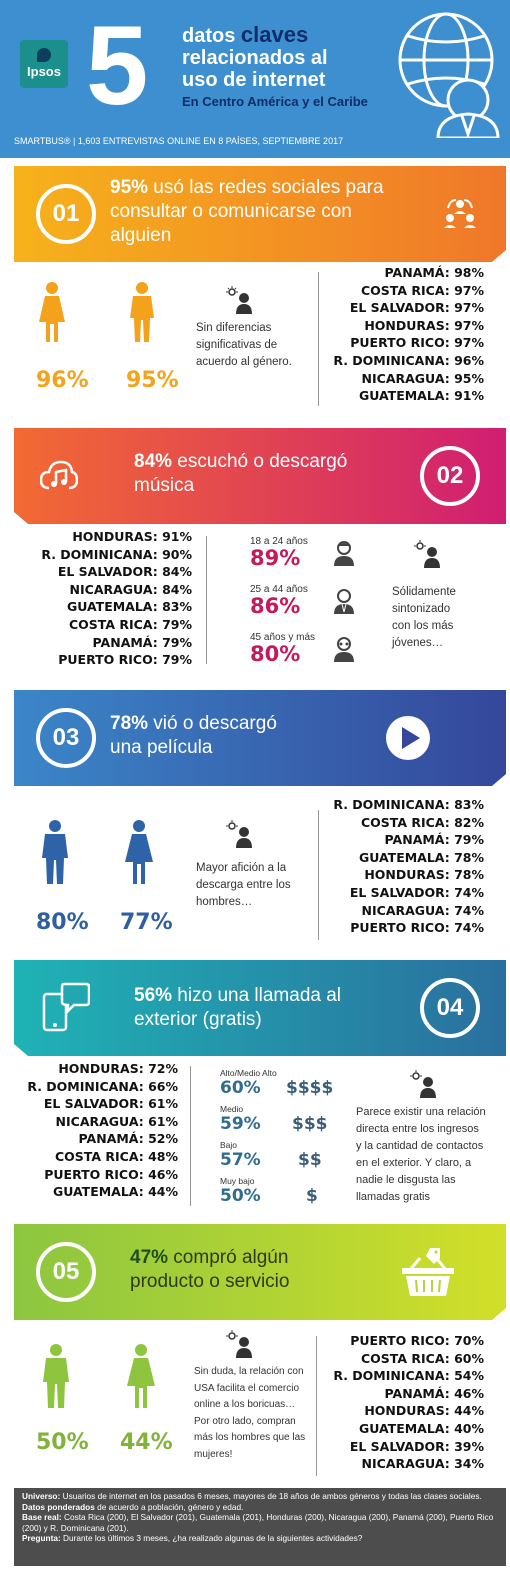  What do you see at coordinates (44, 64) in the screenshot?
I see `ipsos-logo: Ipsos` at bounding box center [44, 64].